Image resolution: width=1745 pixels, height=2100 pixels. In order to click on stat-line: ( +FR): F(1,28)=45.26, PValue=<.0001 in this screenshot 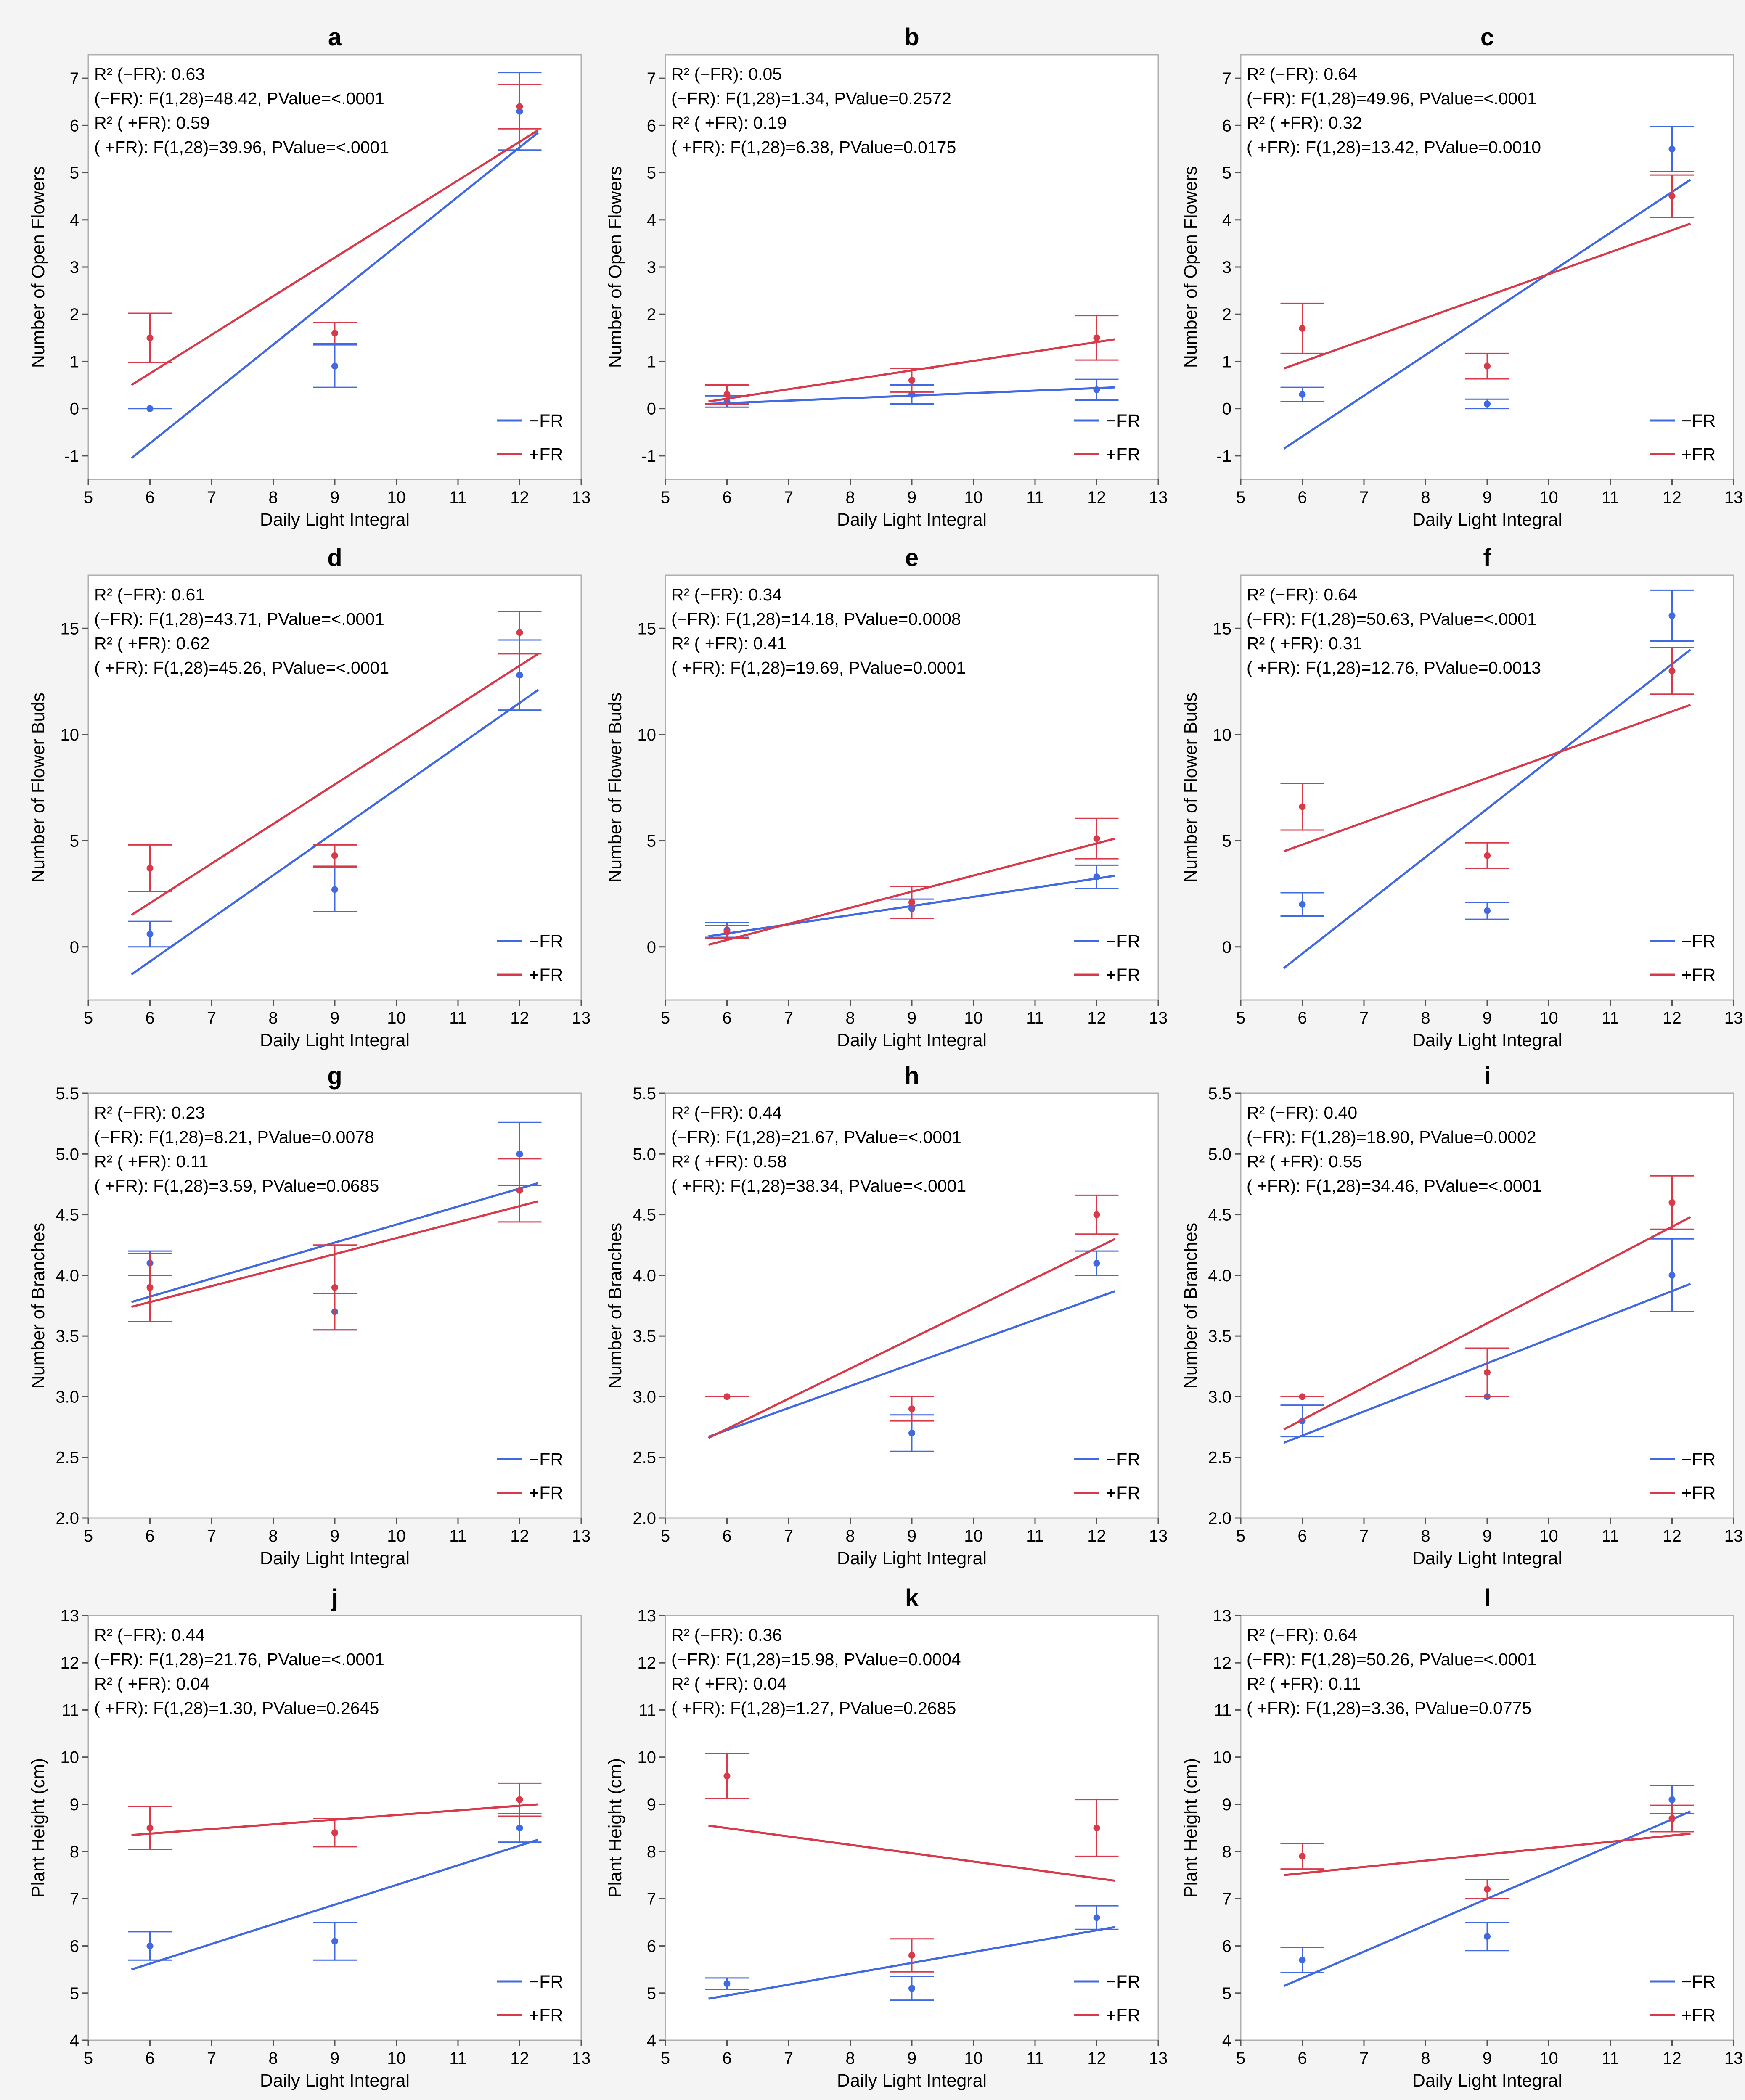, I will do `click(241, 667)`.